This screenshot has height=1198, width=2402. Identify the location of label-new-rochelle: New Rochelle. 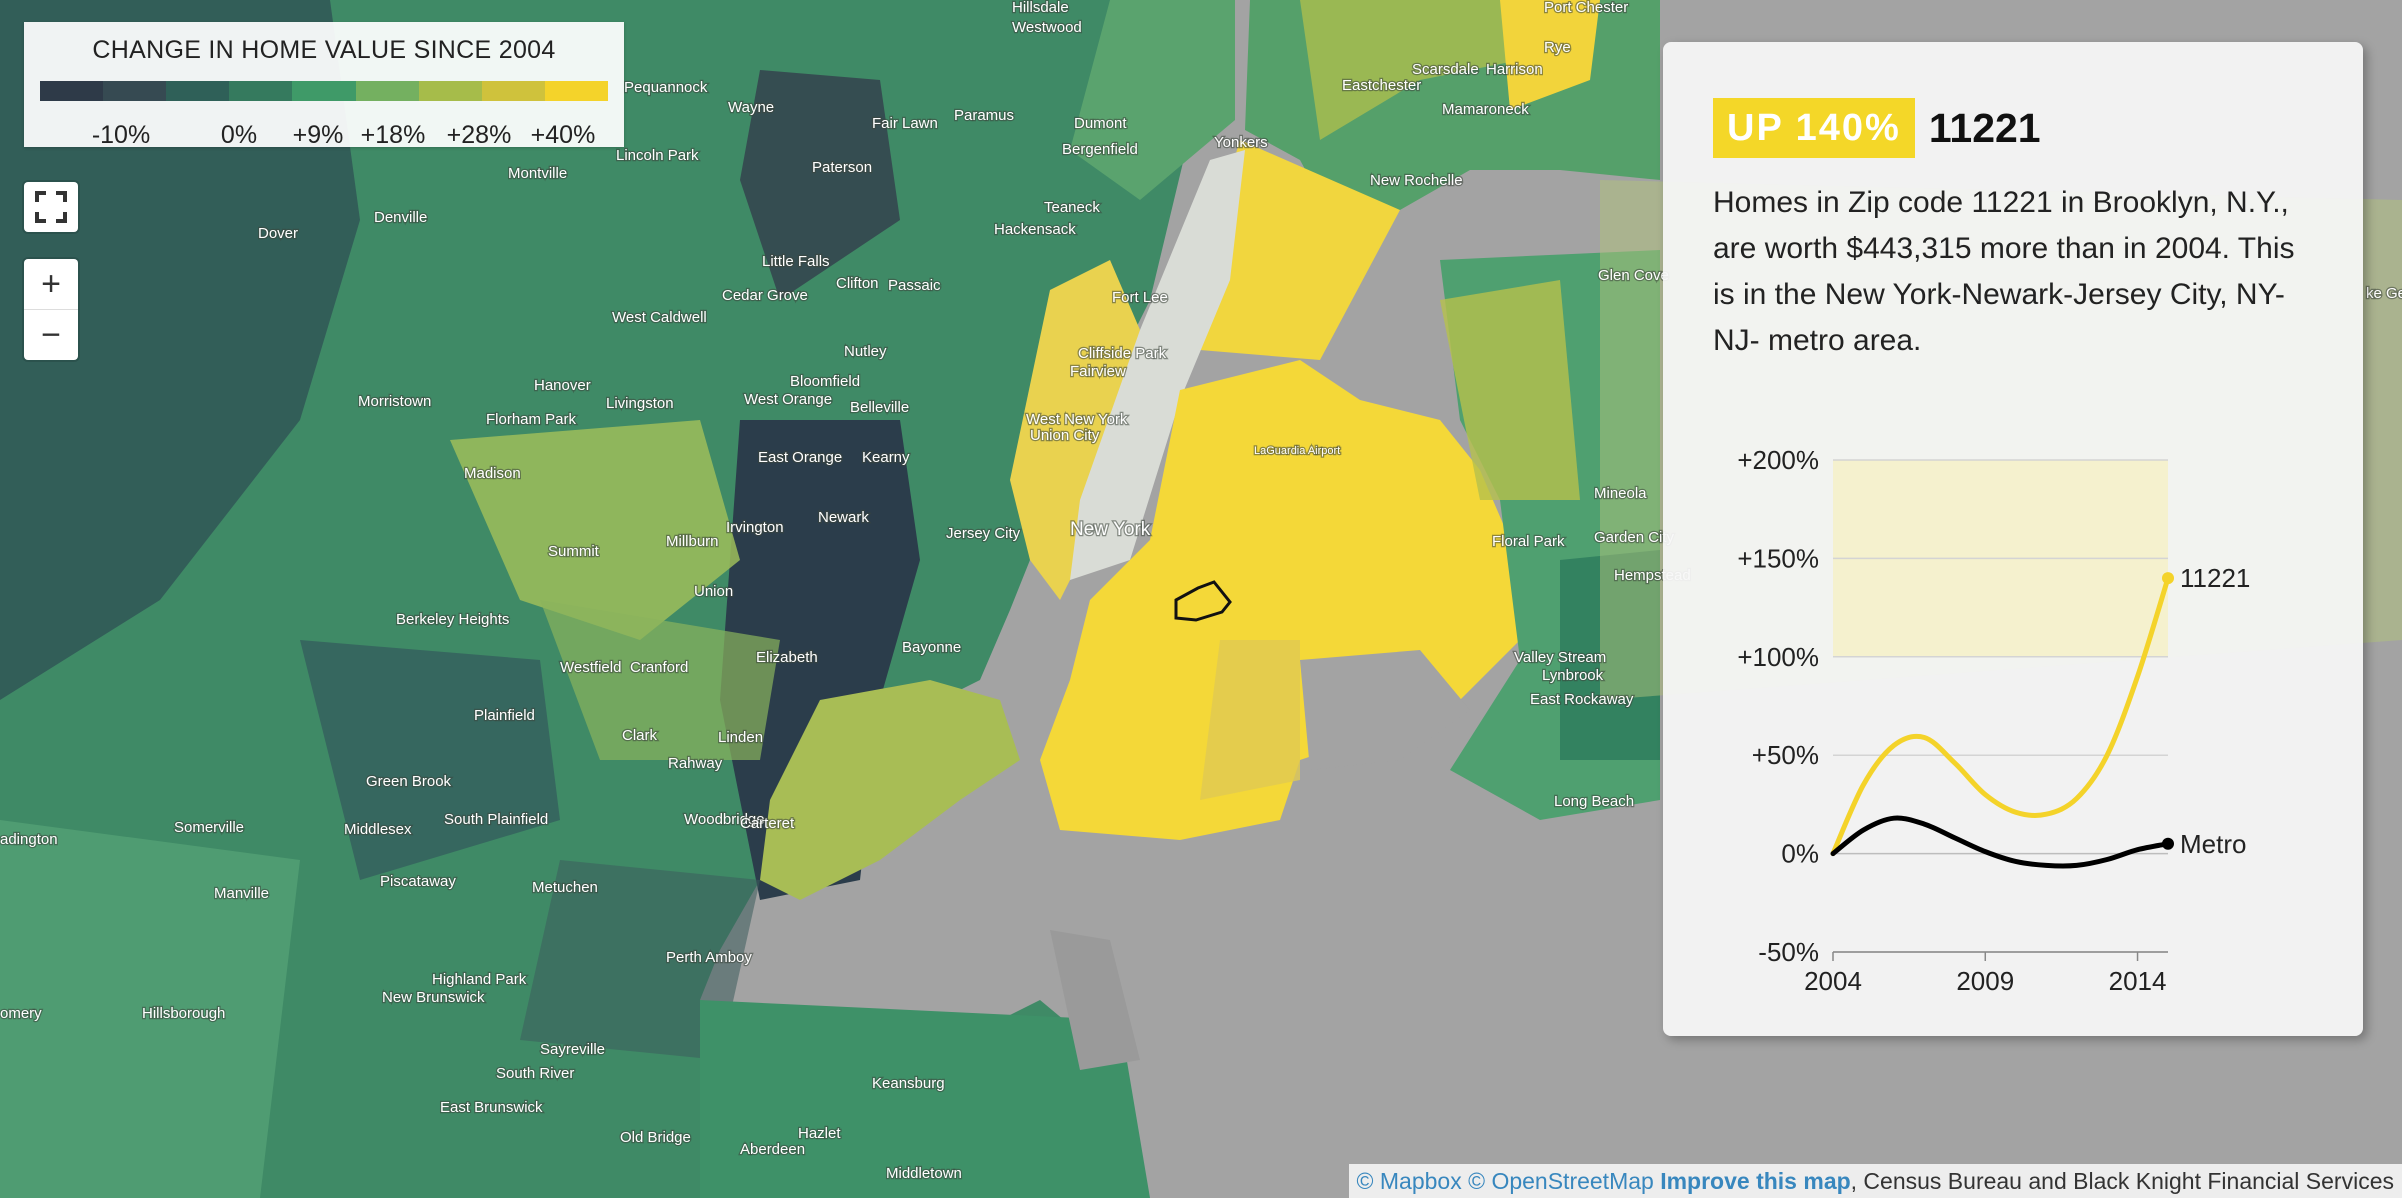
(1416, 180).